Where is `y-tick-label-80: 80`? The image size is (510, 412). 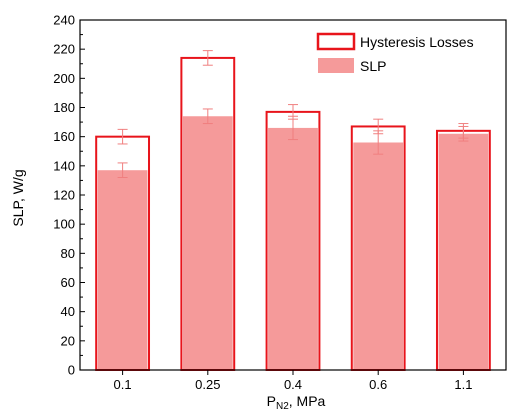
y-tick-label-80: 80 is located at coordinates (68, 253).